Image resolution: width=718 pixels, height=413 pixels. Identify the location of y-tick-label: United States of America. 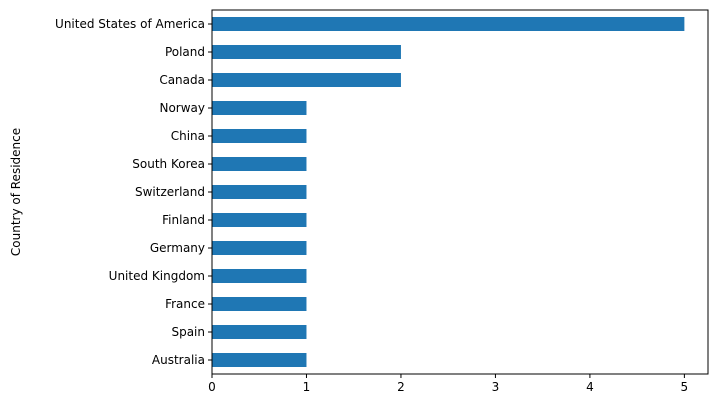
(130, 24).